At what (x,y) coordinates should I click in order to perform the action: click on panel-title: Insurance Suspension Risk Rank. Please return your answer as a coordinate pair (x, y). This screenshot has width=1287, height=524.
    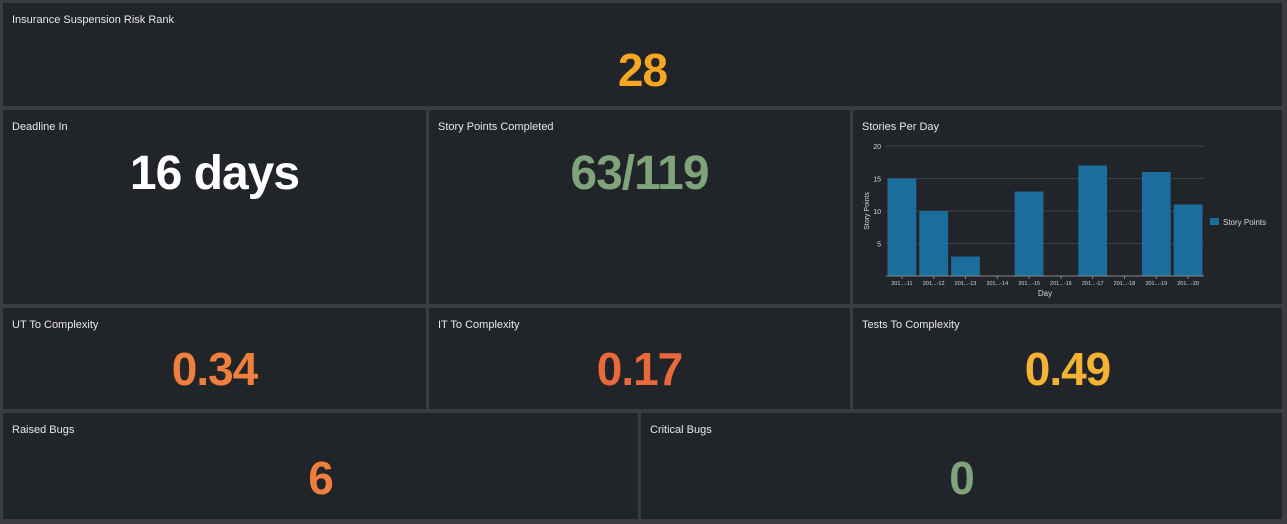
    Looking at the image, I should click on (93, 20).